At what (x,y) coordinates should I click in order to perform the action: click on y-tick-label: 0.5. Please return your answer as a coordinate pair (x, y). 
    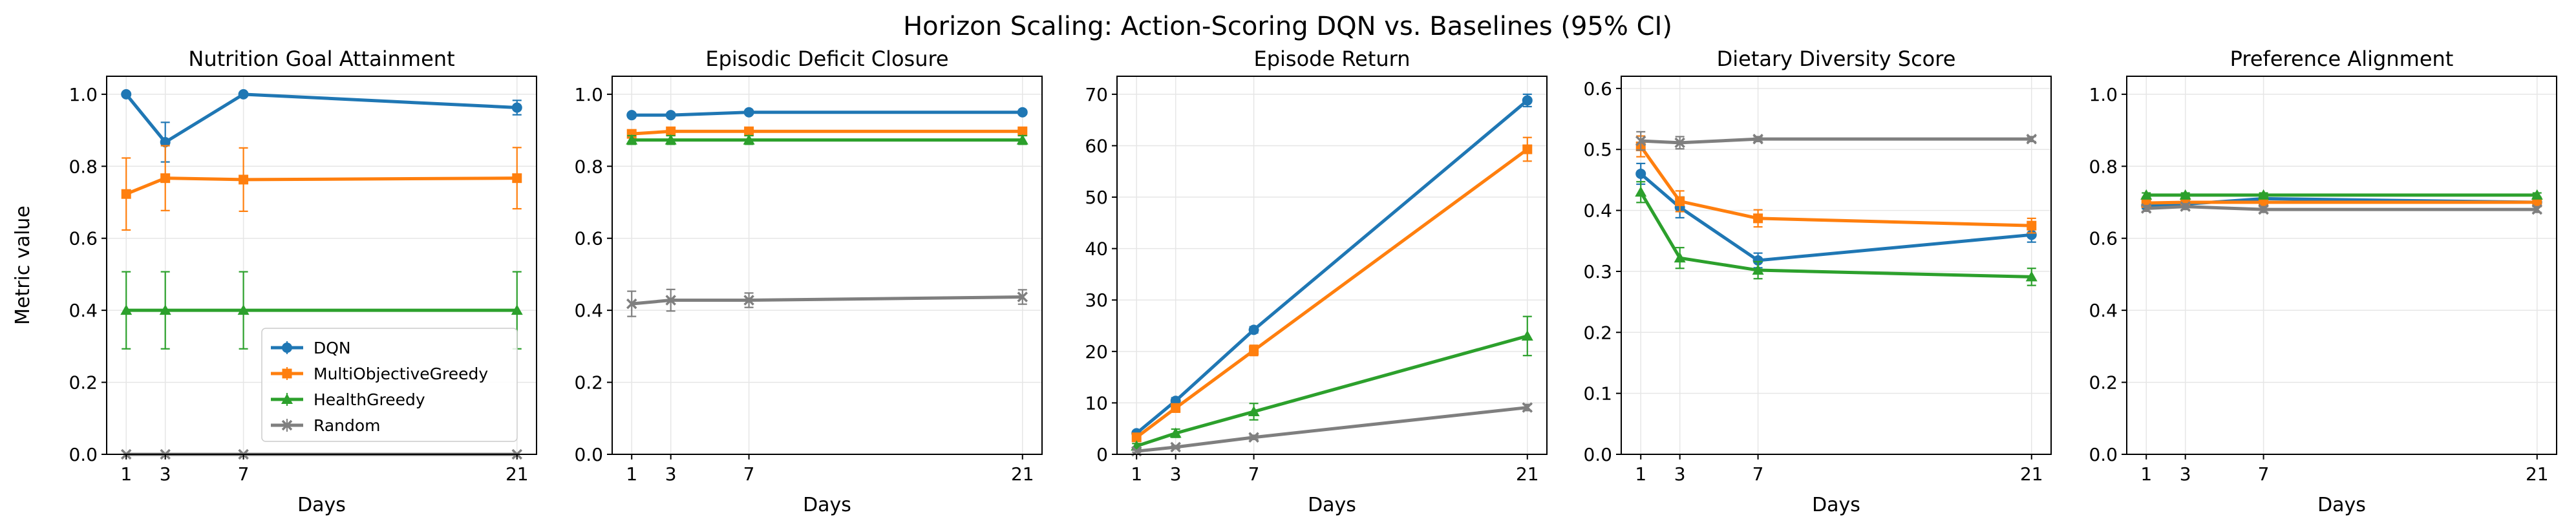
    Looking at the image, I should click on (1597, 150).